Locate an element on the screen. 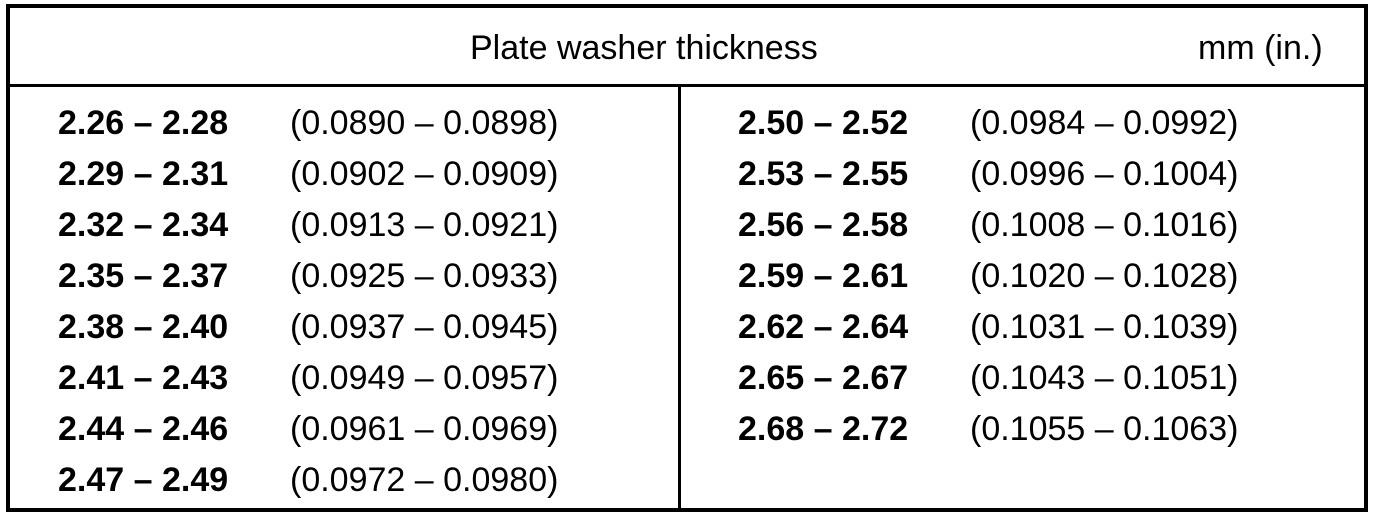 Image resolution: width=1376 pixels, height=516 pixels. thickness-in: (0.0902 – 0.0909) is located at coordinates (424, 174).